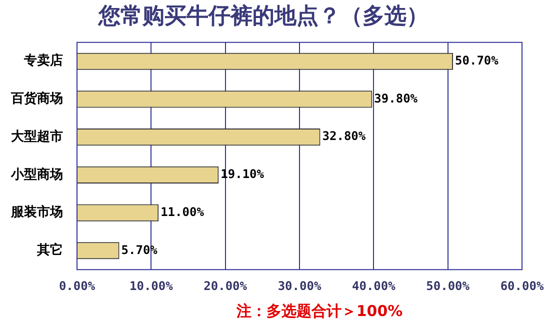 This screenshot has width=558, height=328. I want to click on data-label: 50.70%, so click(477, 60).